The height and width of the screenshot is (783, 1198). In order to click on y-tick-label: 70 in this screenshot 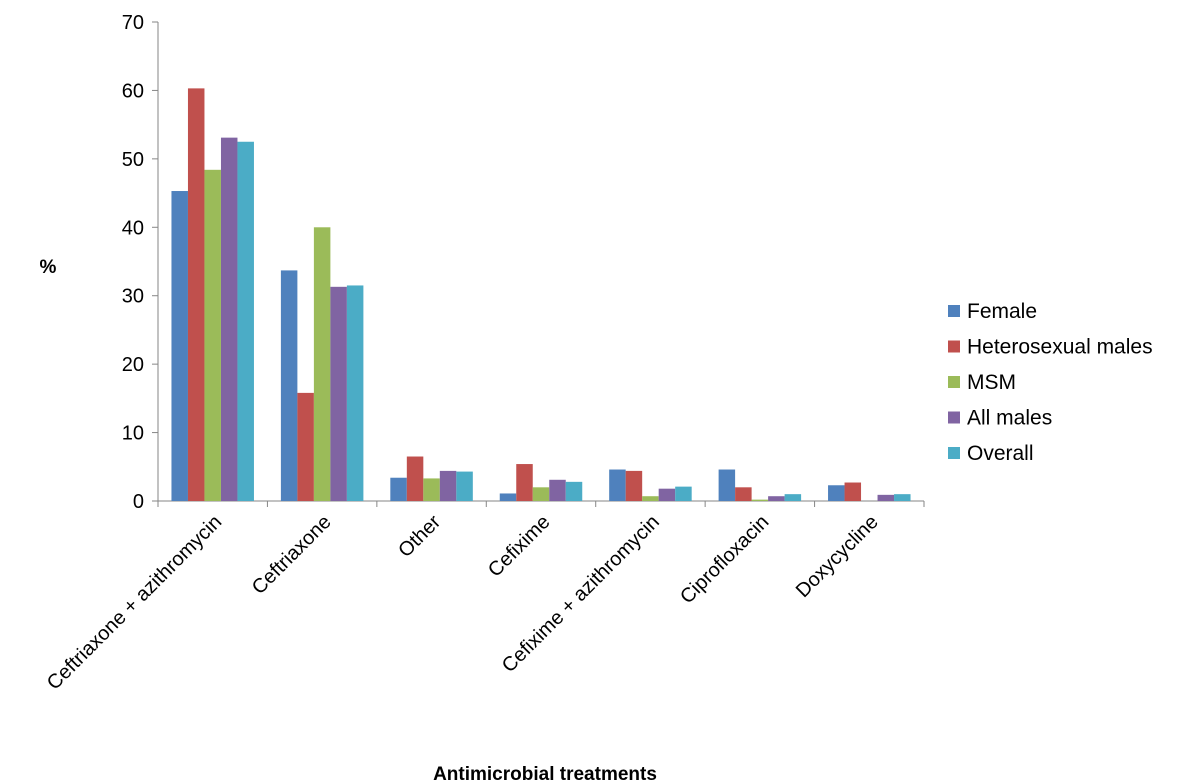, I will do `click(133, 23)`.